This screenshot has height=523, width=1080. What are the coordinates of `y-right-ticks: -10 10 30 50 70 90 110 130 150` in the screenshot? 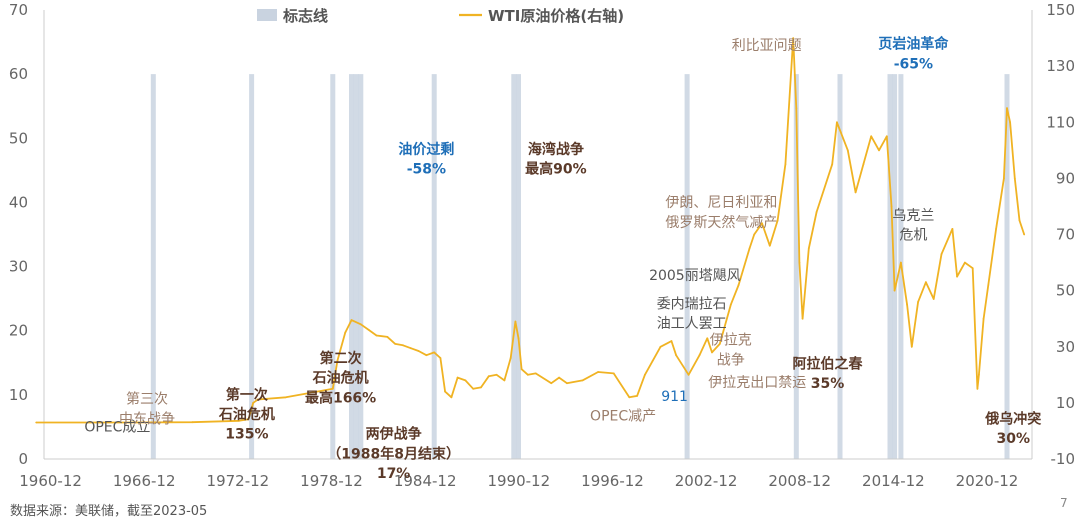 It's located at (1060, 234).